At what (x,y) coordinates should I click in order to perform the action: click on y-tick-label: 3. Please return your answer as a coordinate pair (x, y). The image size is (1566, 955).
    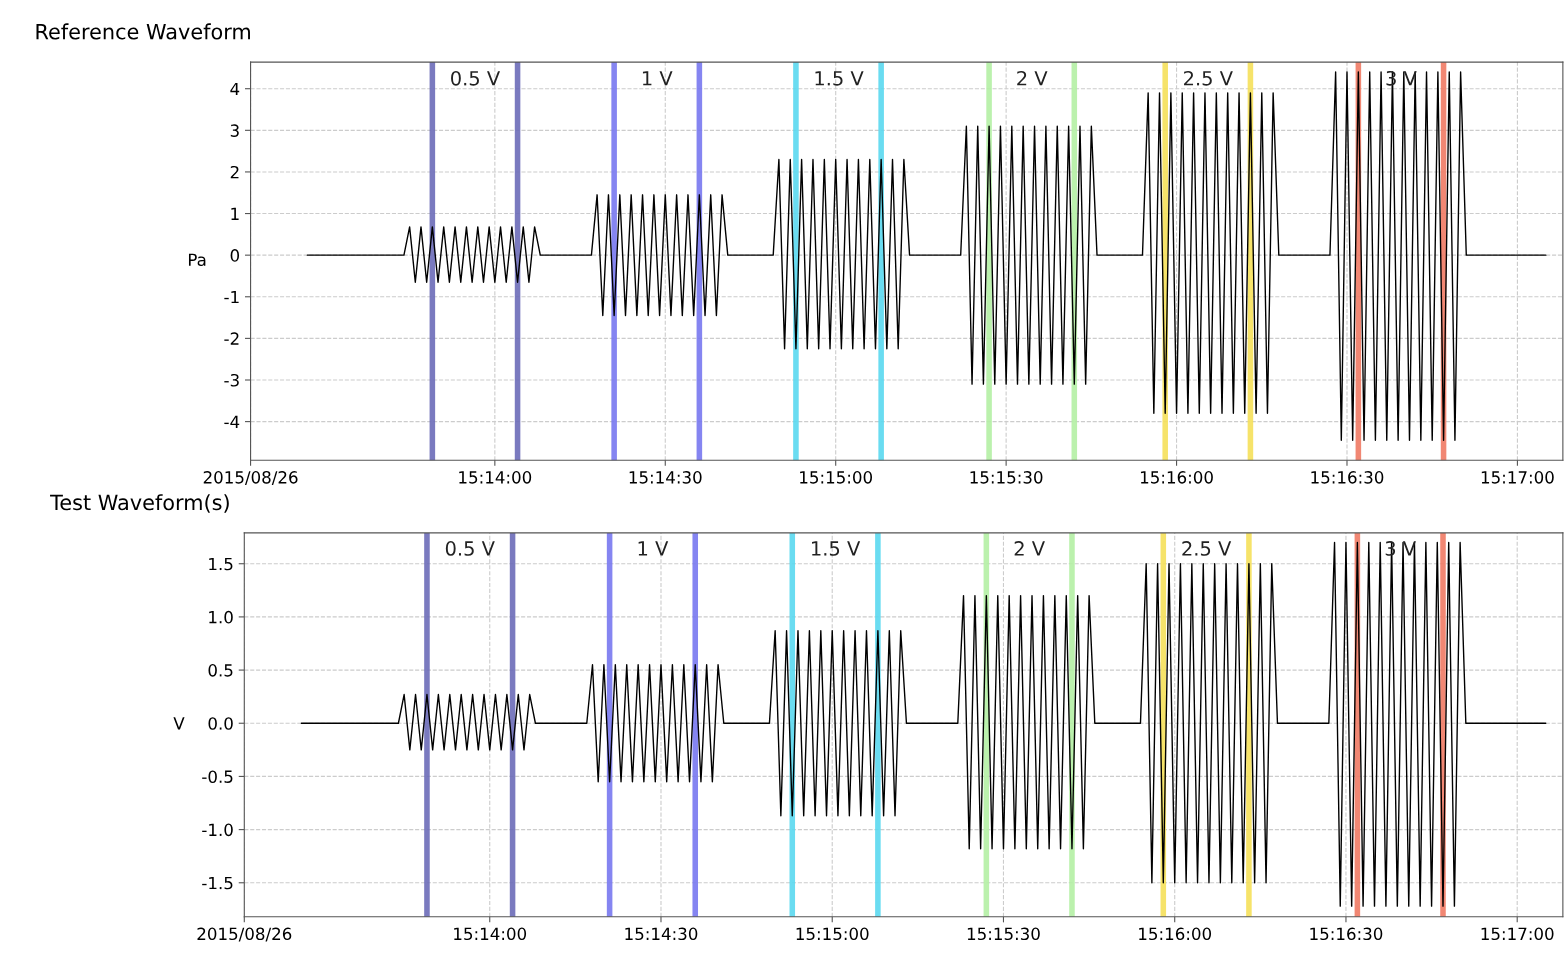
    Looking at the image, I should click on (234, 130).